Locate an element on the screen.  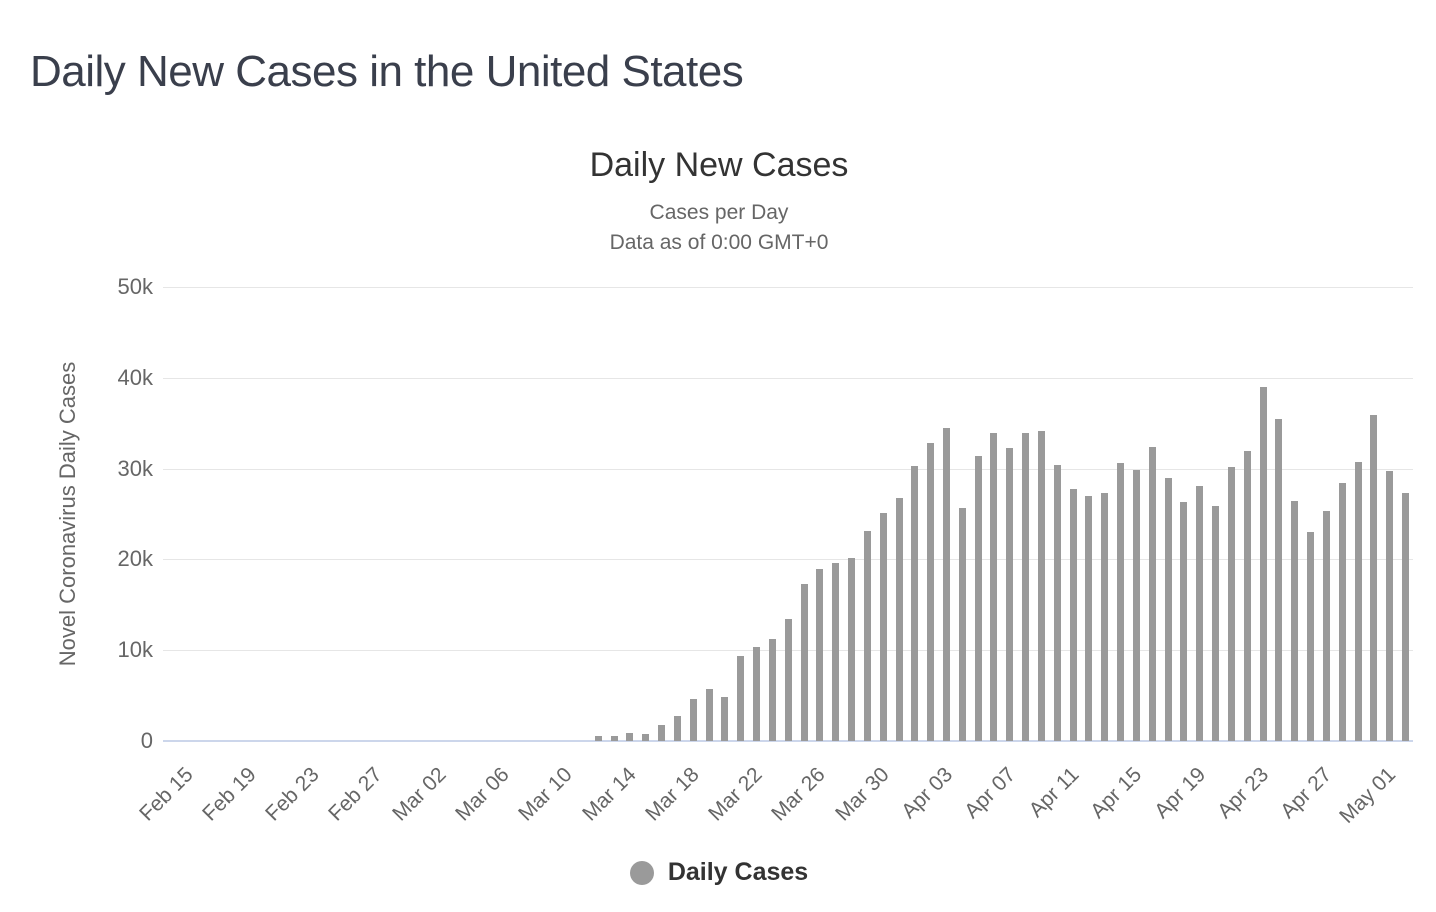
x-axis-line is located at coordinates (788, 741).